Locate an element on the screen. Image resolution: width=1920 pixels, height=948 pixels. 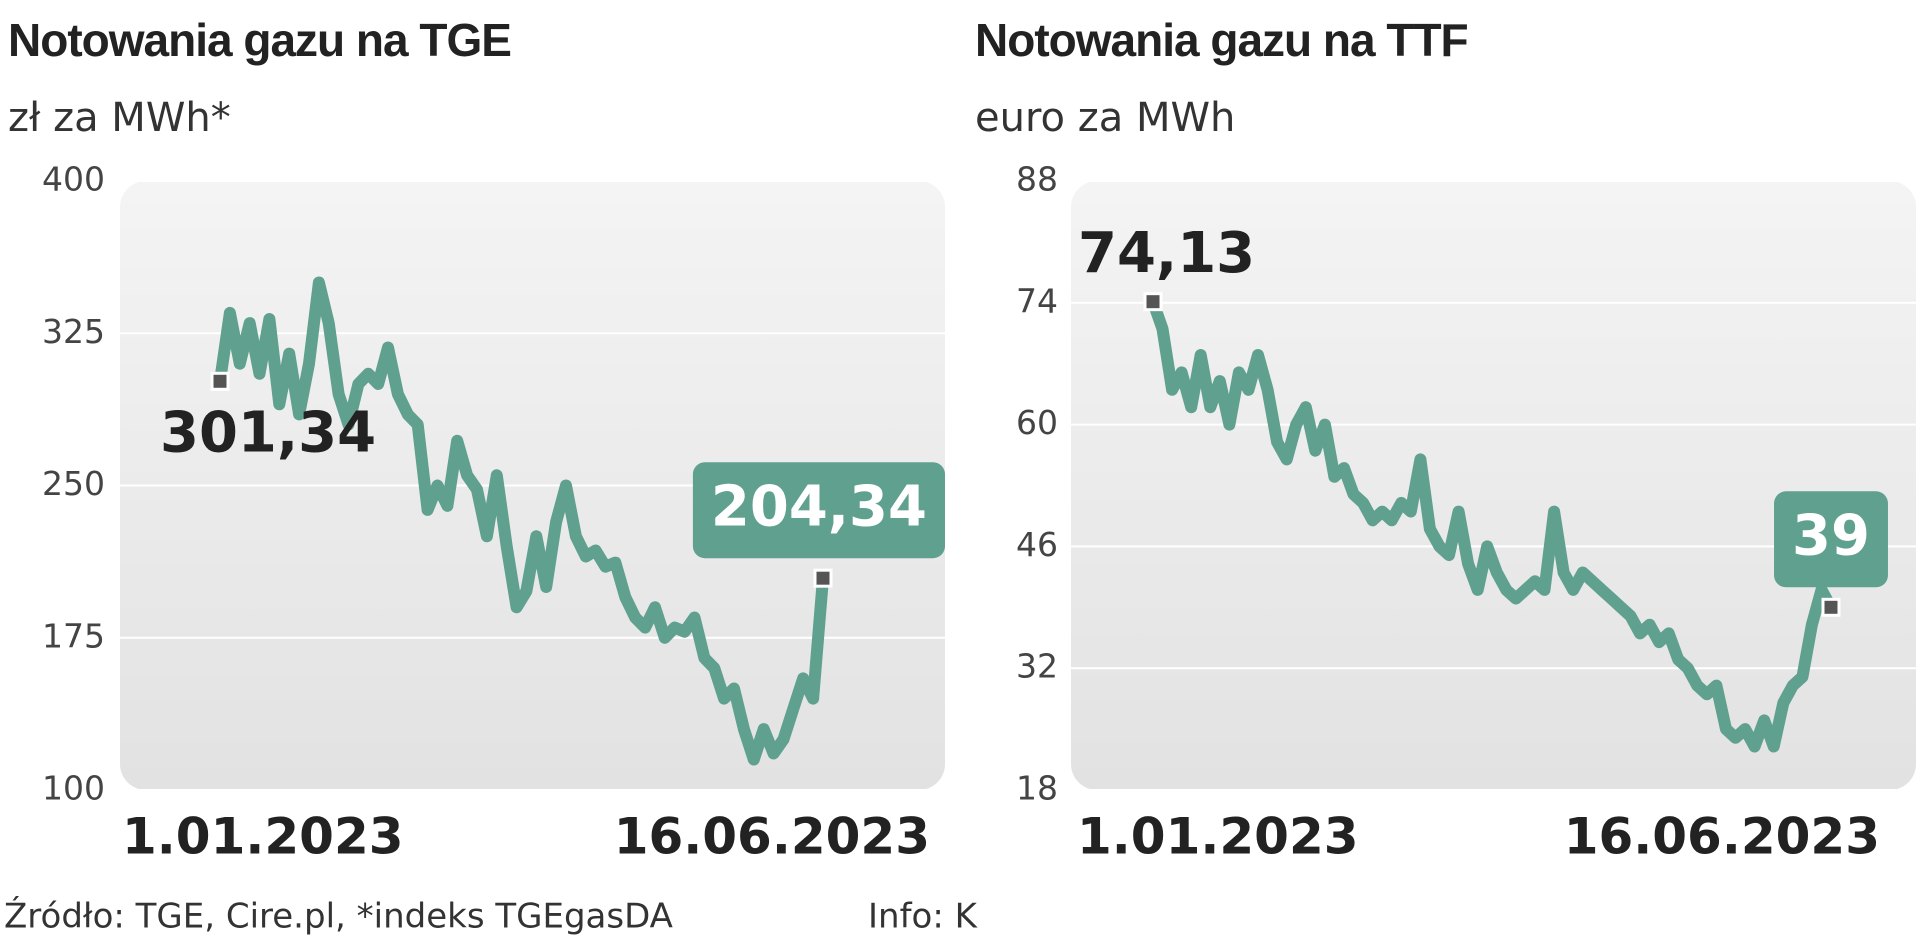
info: Info: K is located at coordinates (923, 917).